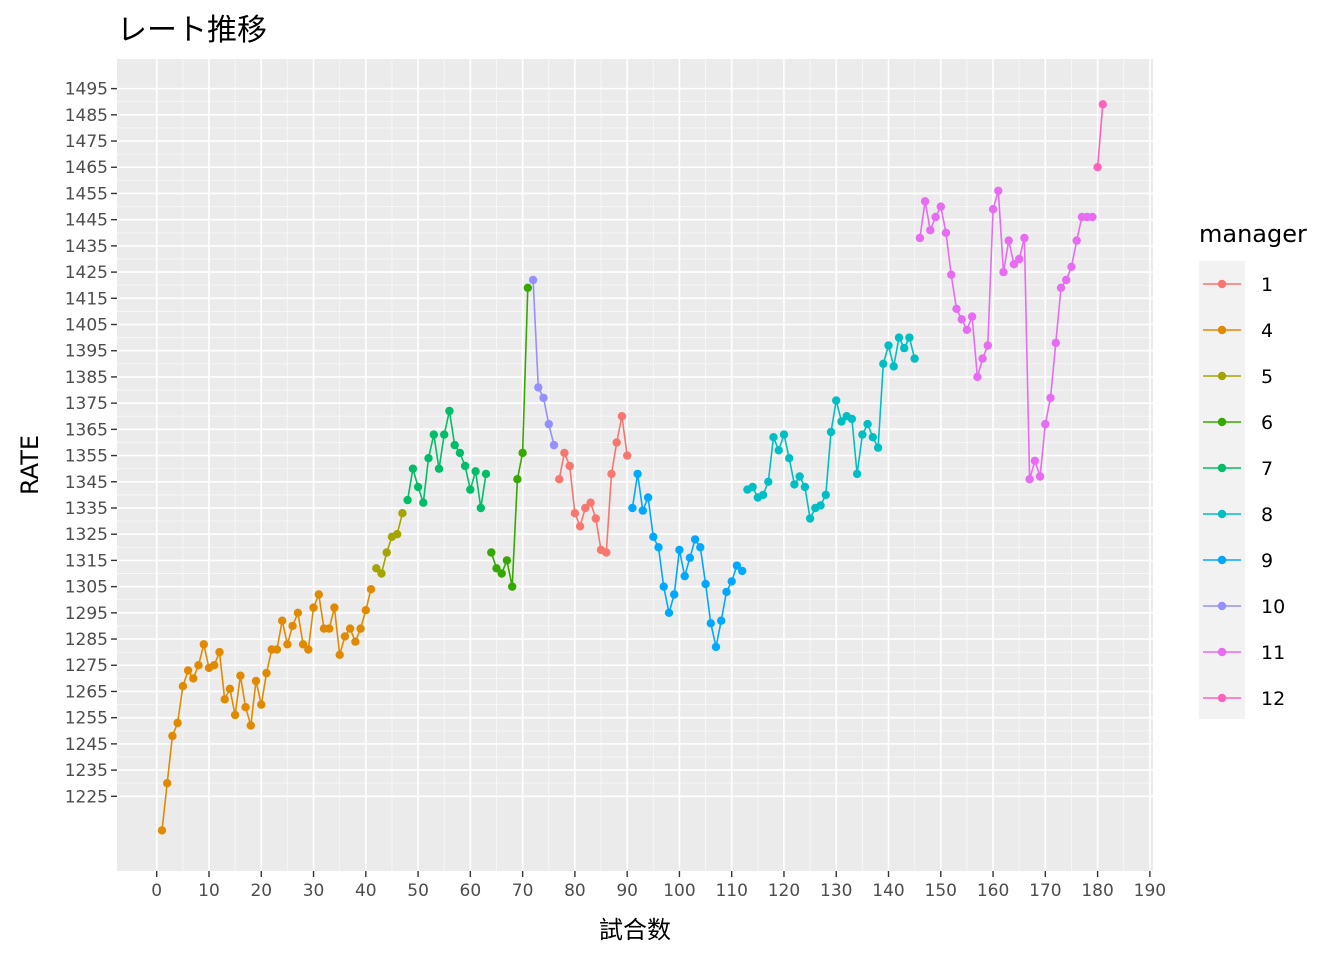 This screenshot has width=1344, height=960. I want to click on series-line, so click(1100, 136).